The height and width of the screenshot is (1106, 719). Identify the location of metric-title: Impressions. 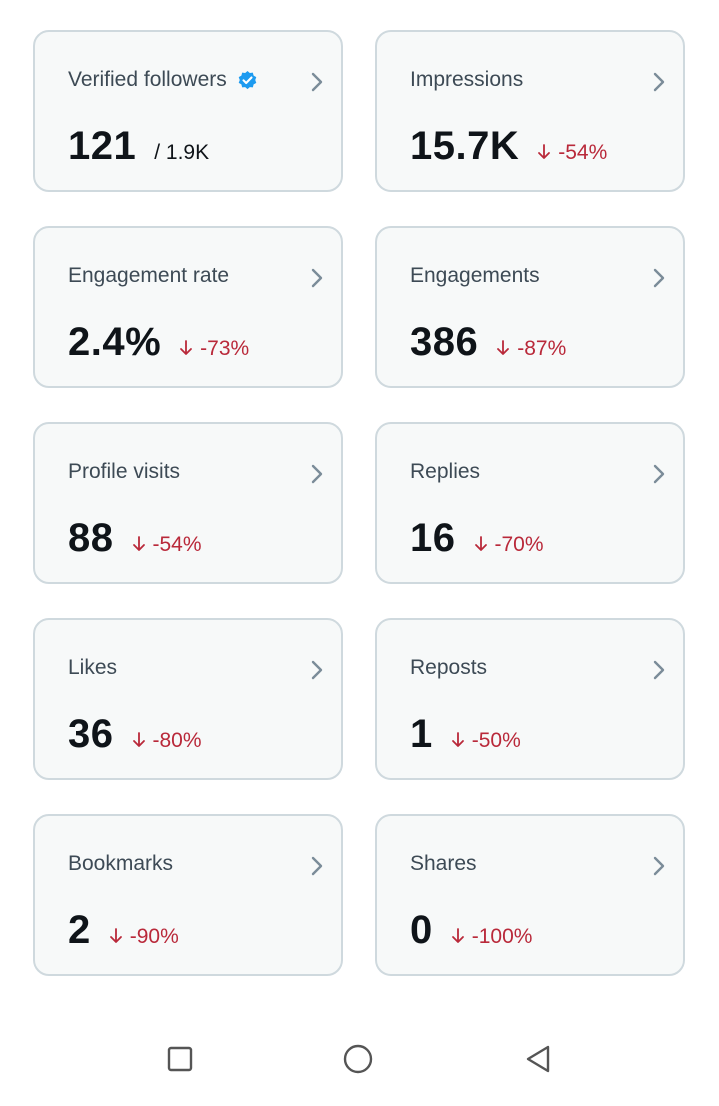
(466, 80).